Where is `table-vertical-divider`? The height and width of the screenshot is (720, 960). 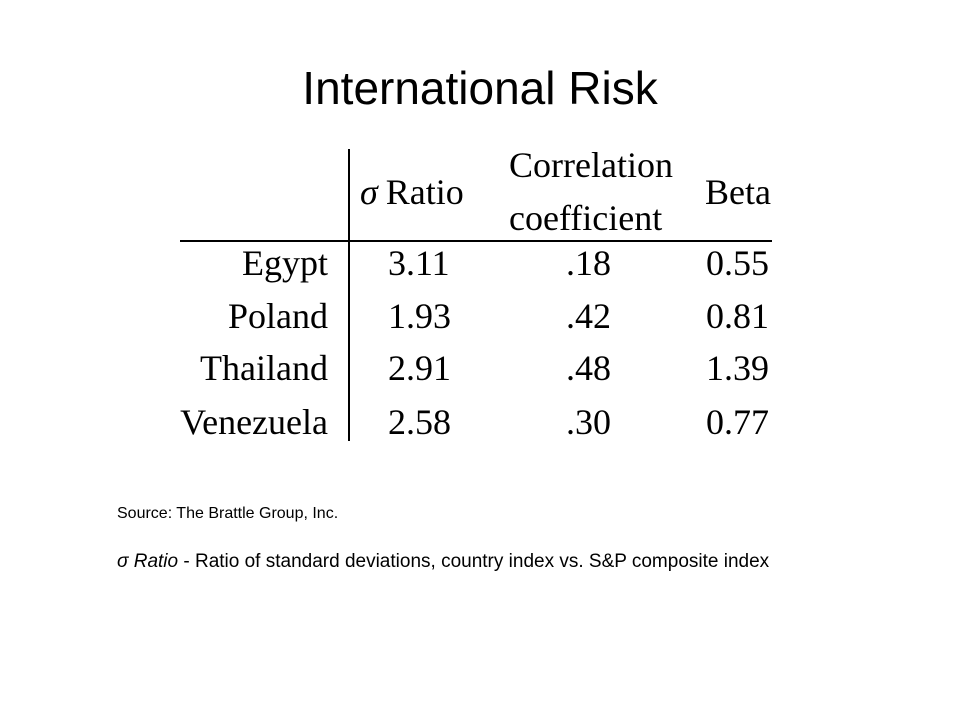 table-vertical-divider is located at coordinates (349, 295).